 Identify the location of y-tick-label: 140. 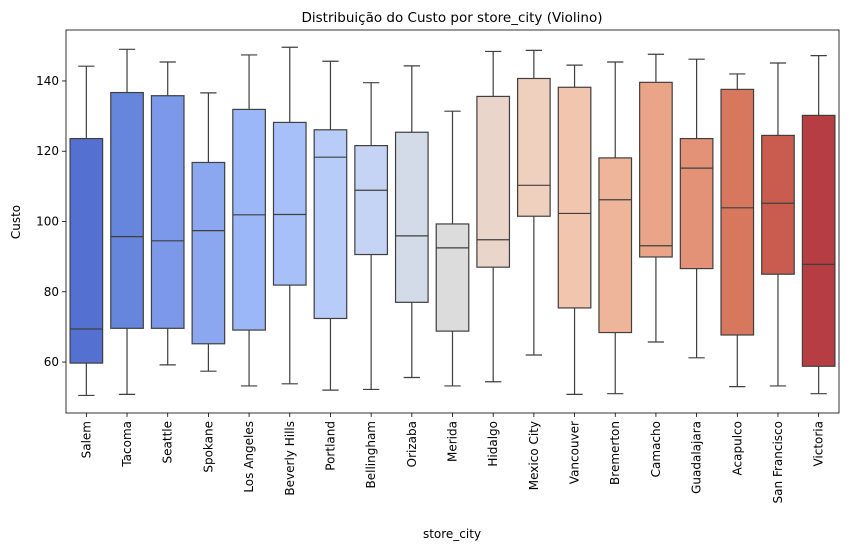
(47, 81).